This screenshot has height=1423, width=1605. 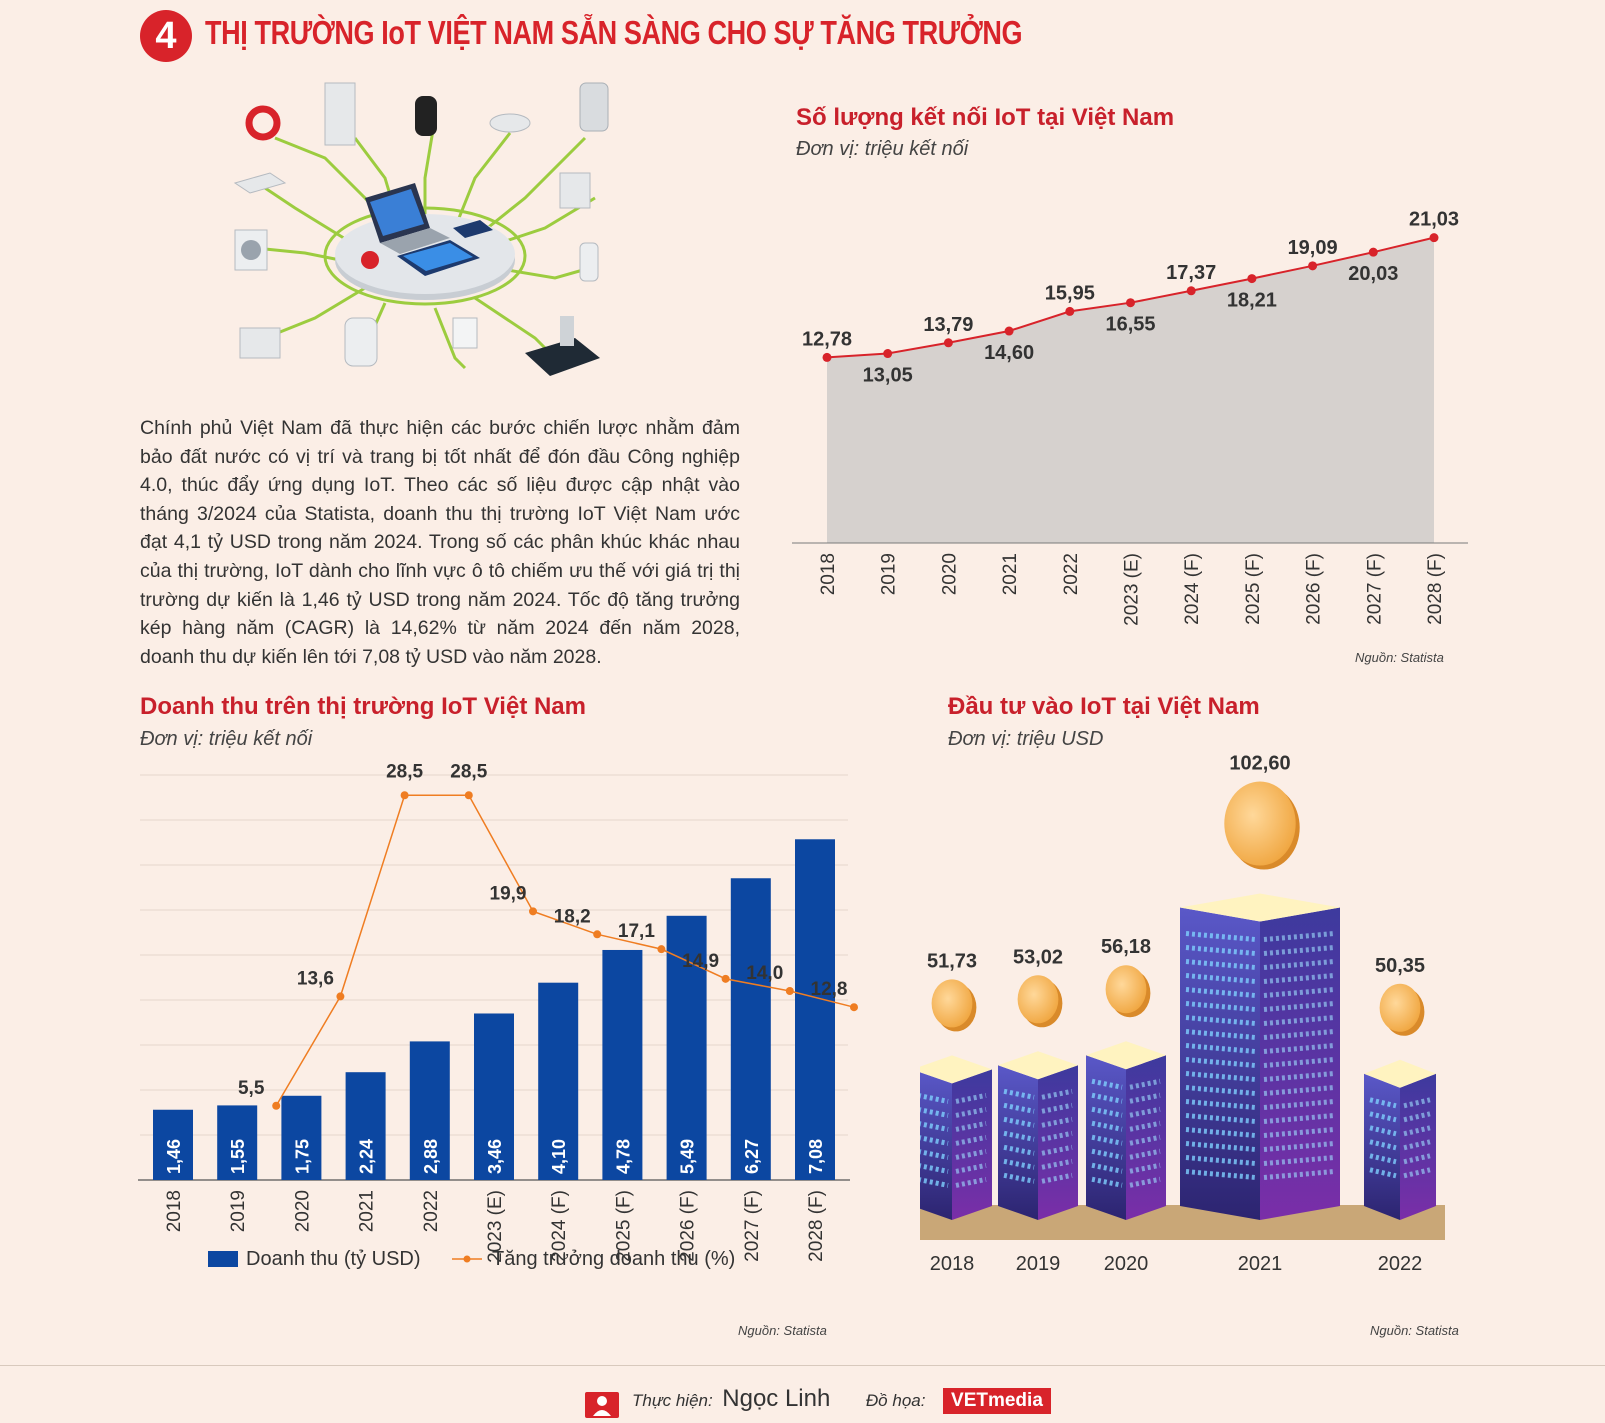 What do you see at coordinates (827, 339) in the screenshot?
I see `connections-value-label: 12,78` at bounding box center [827, 339].